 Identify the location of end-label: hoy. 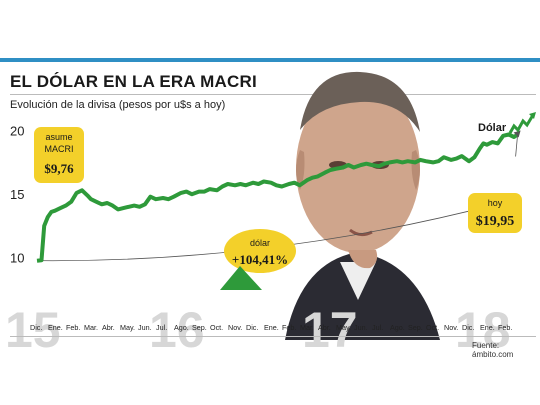
(495, 203).